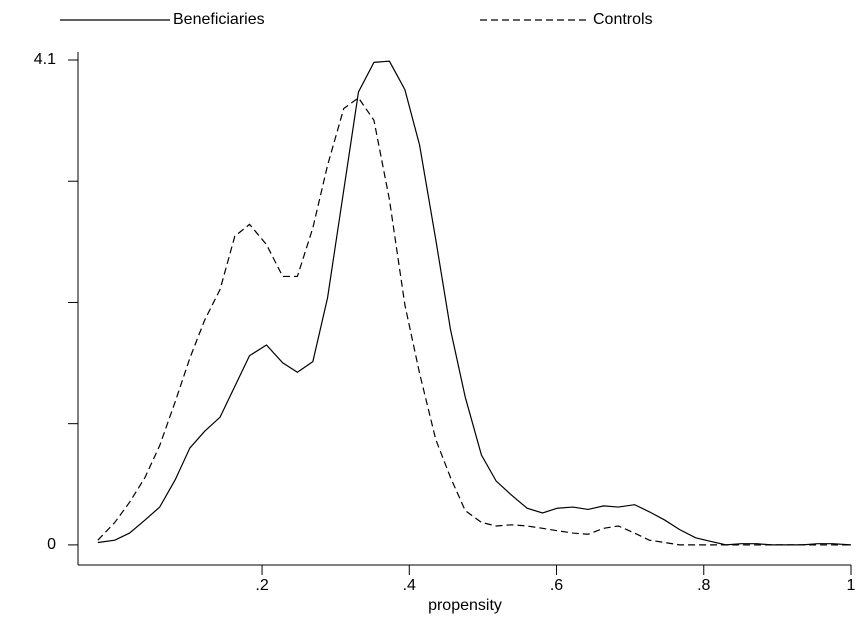  What do you see at coordinates (703, 585) in the screenshot?
I see `x-tick-label: .8` at bounding box center [703, 585].